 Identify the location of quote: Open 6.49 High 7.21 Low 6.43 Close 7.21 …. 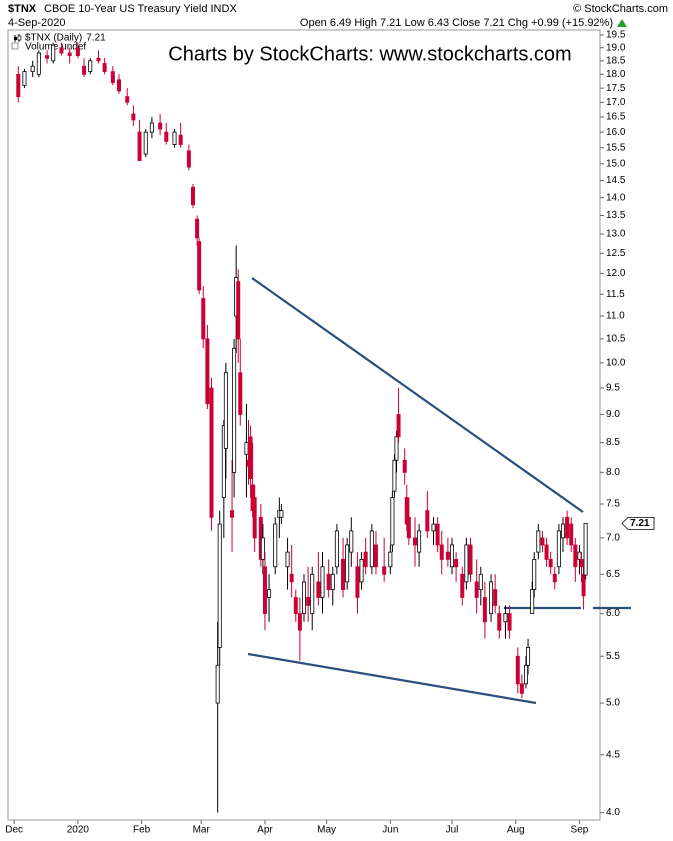
(456, 23).